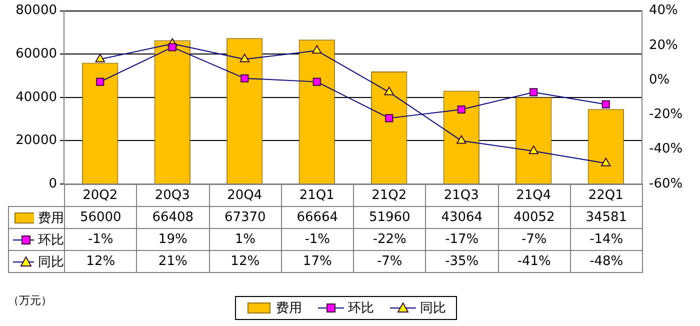 The image size is (700, 326). Describe the element at coordinates (245, 239) in the screenshot. I see `data-label: 1%` at that location.